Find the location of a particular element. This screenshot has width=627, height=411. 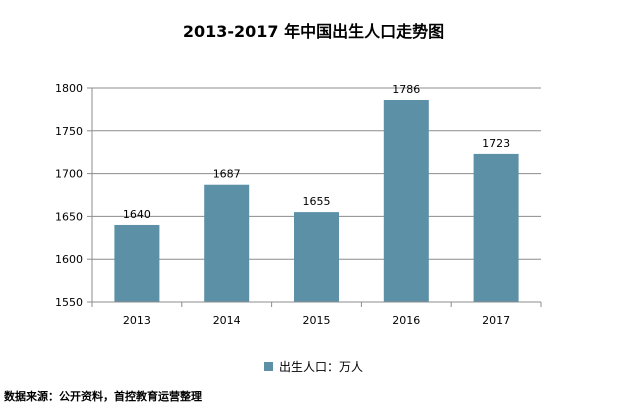

legend-swatch is located at coordinates (268, 366).